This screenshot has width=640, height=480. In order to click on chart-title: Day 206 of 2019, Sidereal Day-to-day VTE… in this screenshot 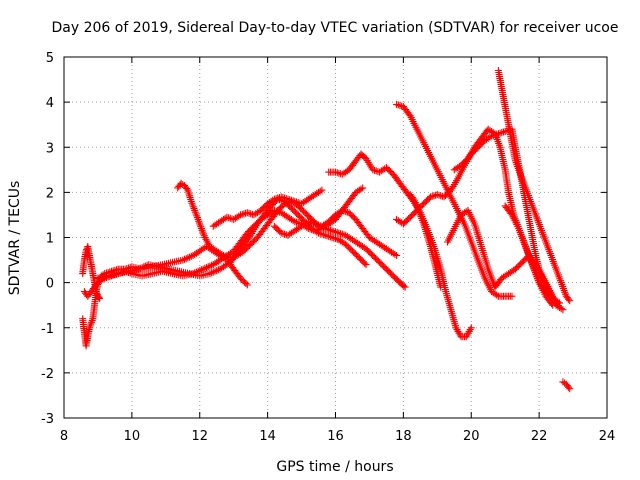, I will do `click(335, 28)`.